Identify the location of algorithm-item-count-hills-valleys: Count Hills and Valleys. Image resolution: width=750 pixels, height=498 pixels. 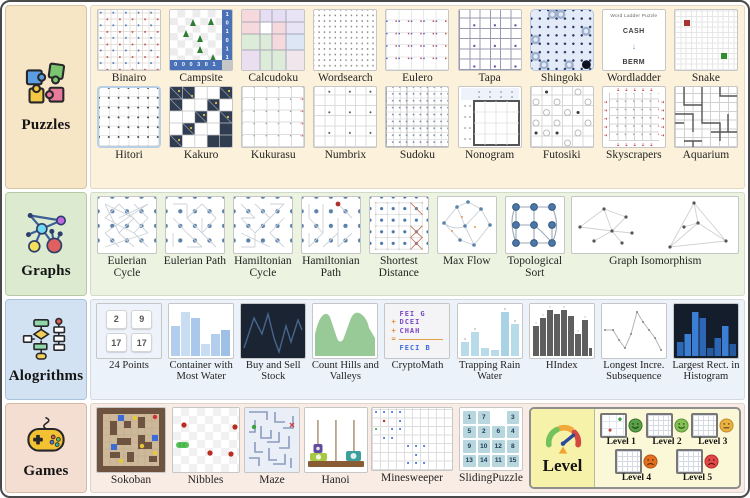
(345, 342).